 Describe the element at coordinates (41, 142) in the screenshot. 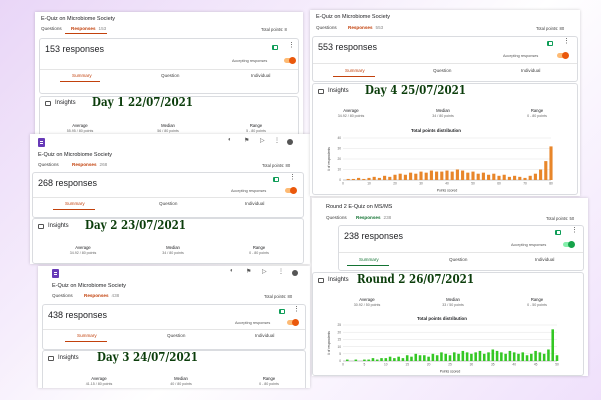

I see `google-forms-icon` at that location.